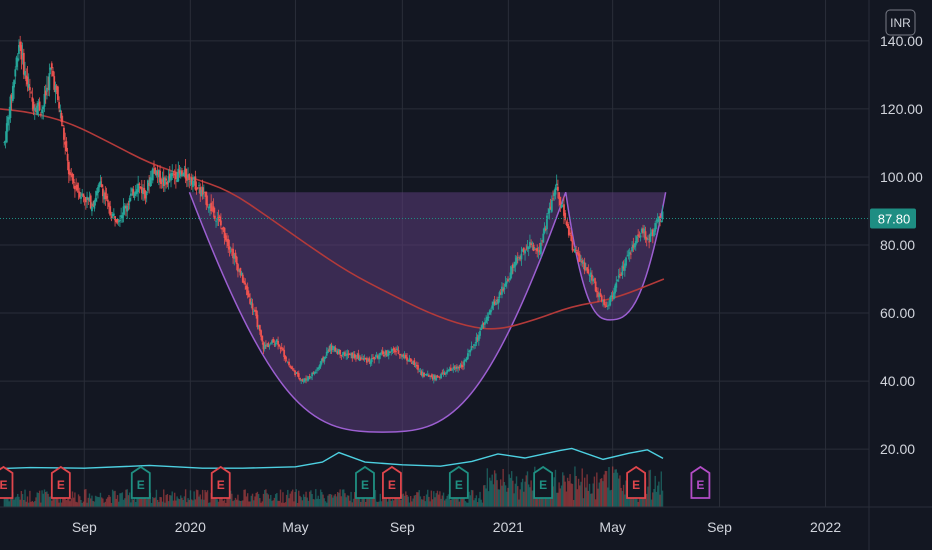 The image size is (932, 550). I want to click on time-axis: Sep 2020 May Sep 2021 May Sep 2022, so click(456, 527).